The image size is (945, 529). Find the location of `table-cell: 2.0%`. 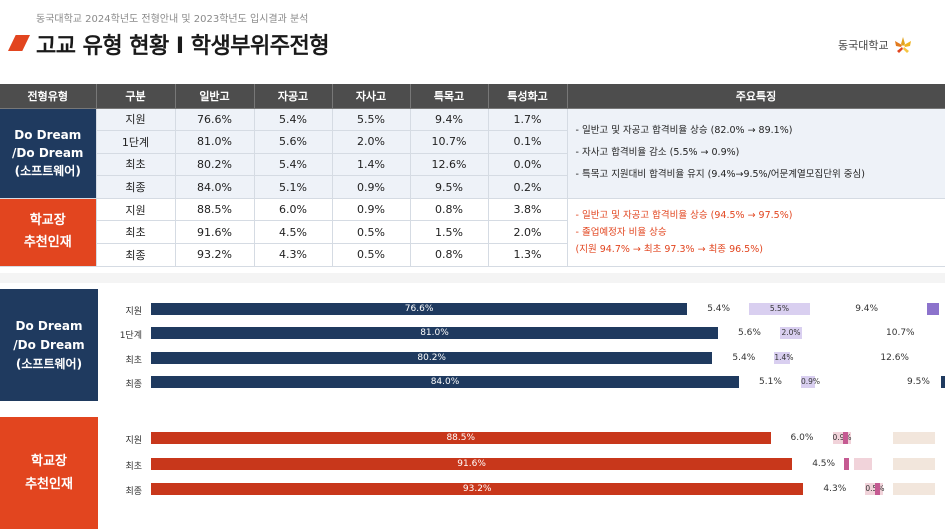

table-cell: 2.0% is located at coordinates (371, 142).